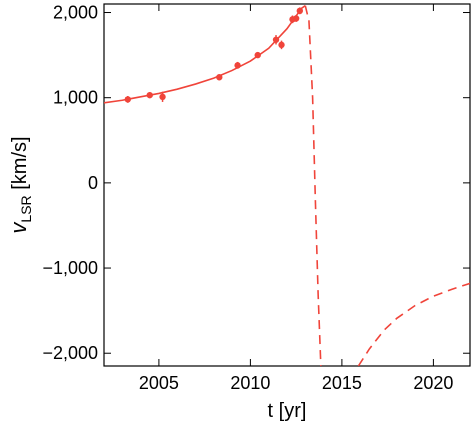  What do you see at coordinates (342, 383) in the screenshot?
I see `x-tick-label: 2015` at bounding box center [342, 383].